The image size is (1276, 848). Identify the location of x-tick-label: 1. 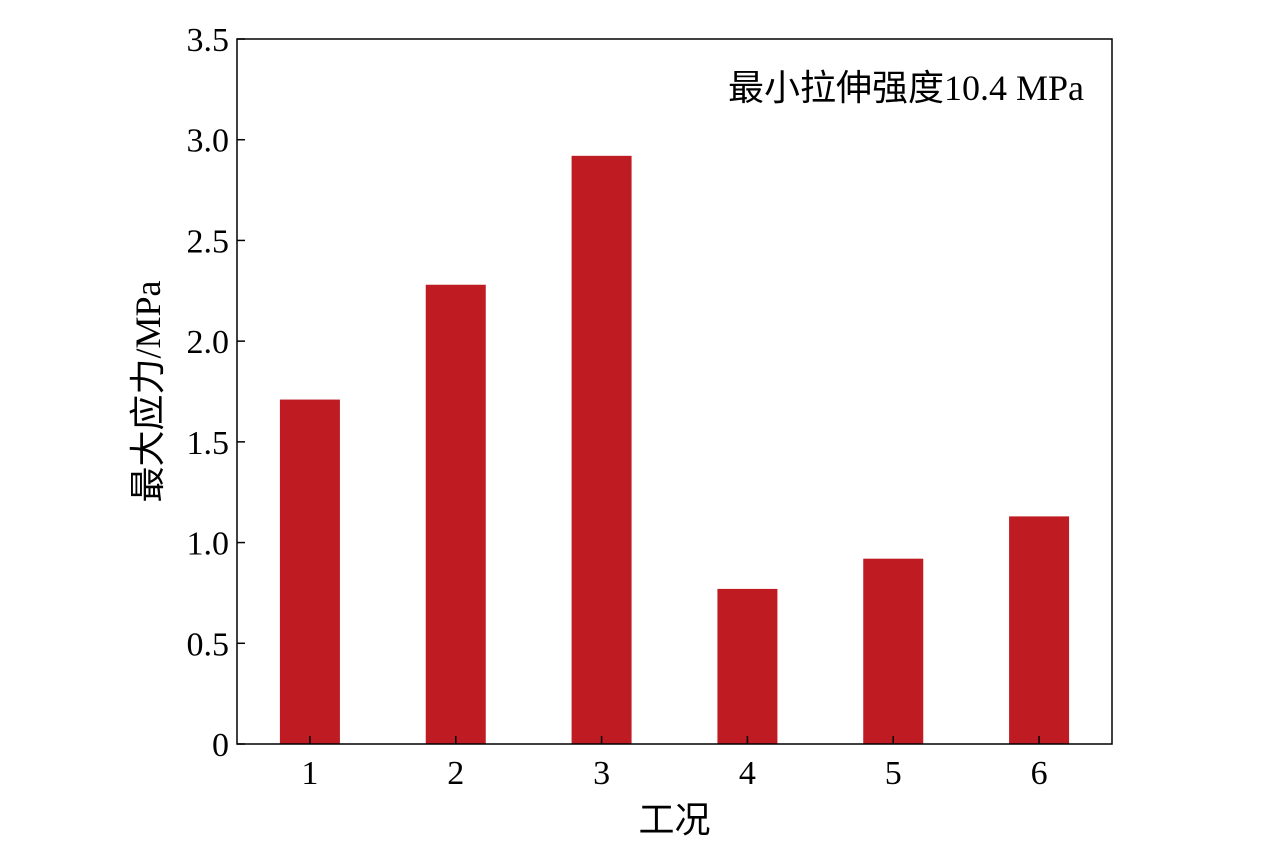
(309, 773).